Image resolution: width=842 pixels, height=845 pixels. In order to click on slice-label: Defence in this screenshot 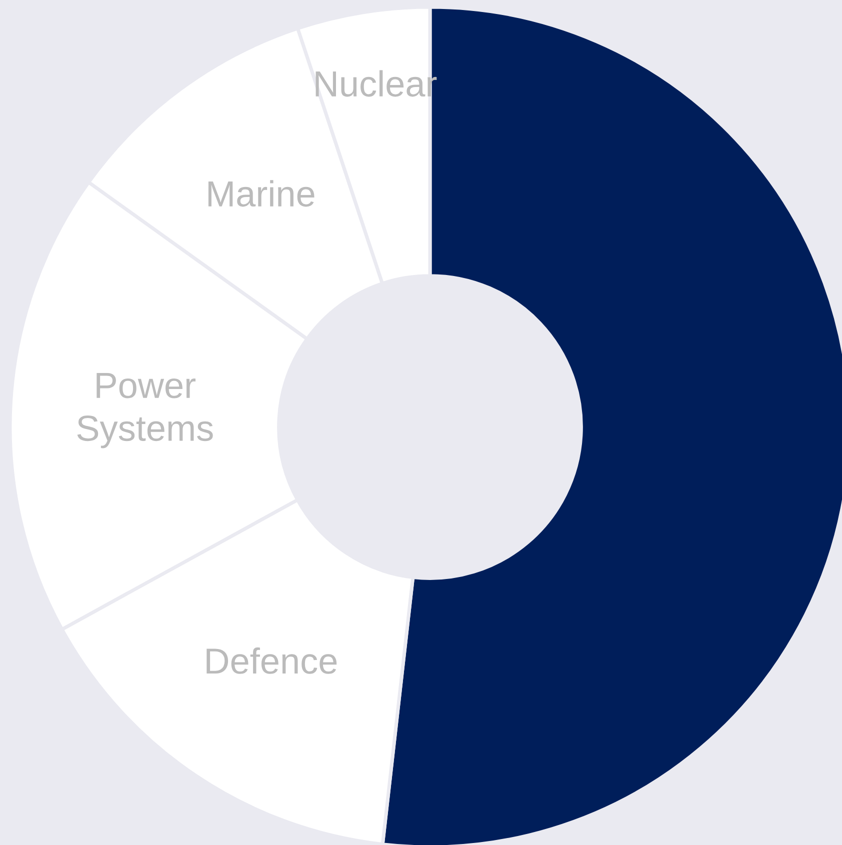, I will do `click(271, 660)`.